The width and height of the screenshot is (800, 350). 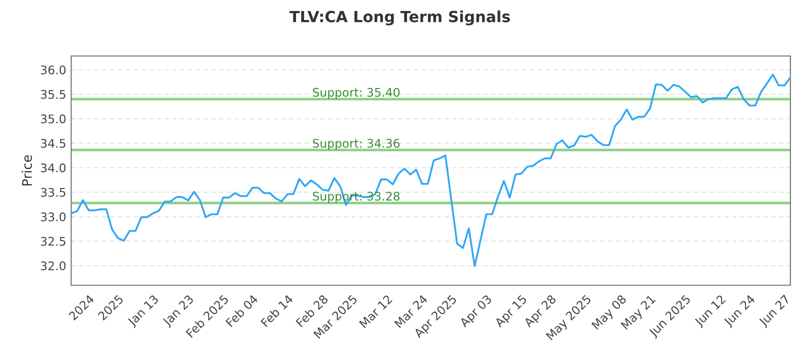 What do you see at coordinates (399, 18) in the screenshot?
I see `chart-title: TLV:CA Long Term Signals` at bounding box center [399, 18].